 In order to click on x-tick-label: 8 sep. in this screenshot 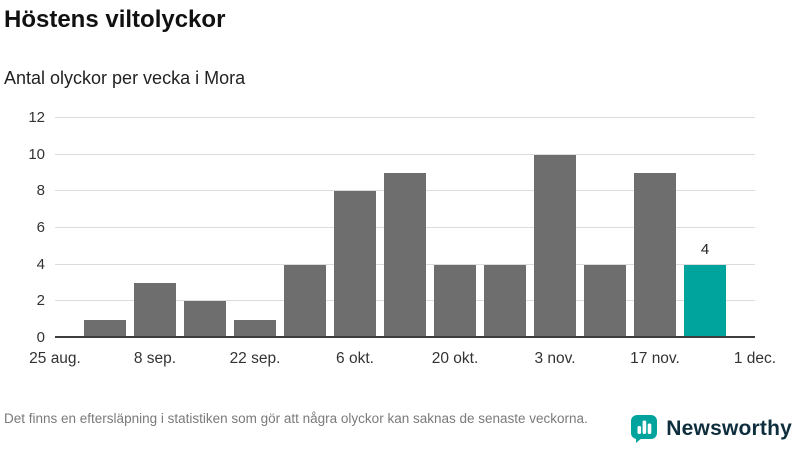, I will do `click(155, 358)`.